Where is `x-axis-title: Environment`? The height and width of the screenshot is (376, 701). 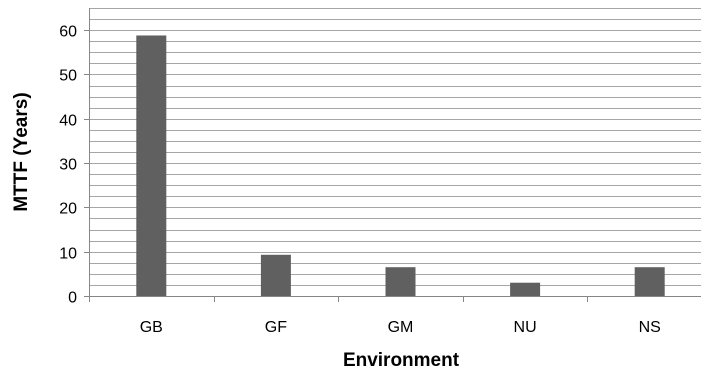
x-axis-title: Environment is located at coordinates (401, 360).